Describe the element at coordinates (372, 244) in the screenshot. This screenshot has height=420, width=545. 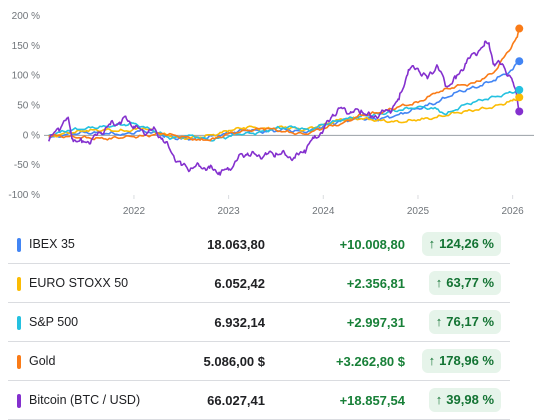
I see `absolute-change: +10.008,80` at that location.